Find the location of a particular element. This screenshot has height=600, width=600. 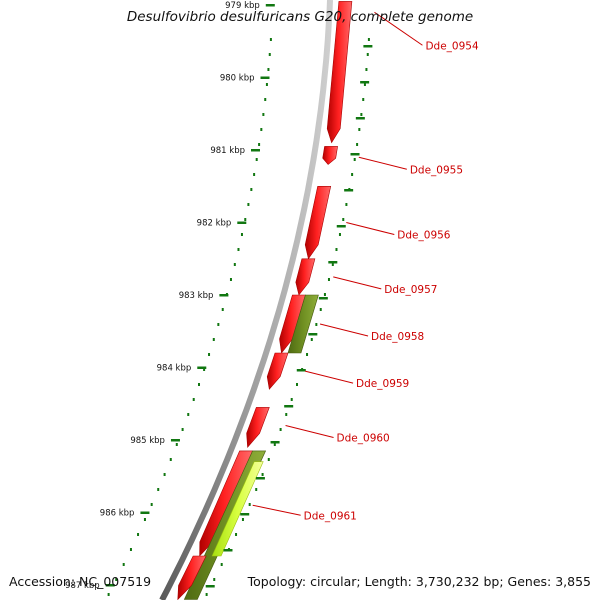

kbp-label: 980 kbp is located at coordinates (237, 79).